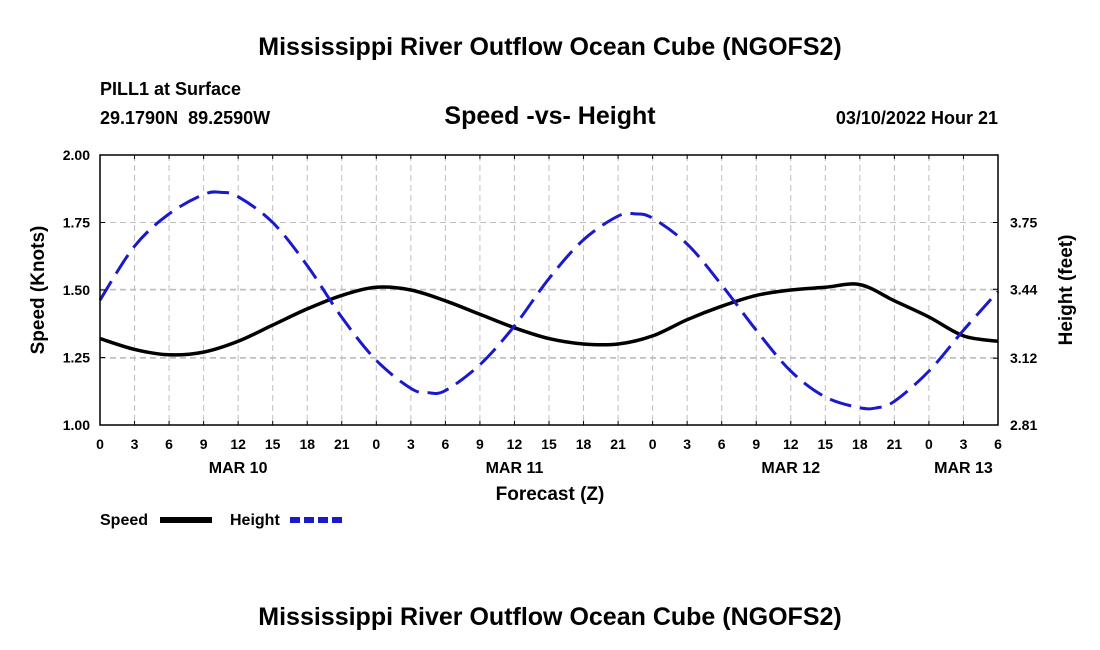  Describe the element at coordinates (1023, 425) in the screenshot. I see `right-tick-label: 2.81` at that location.